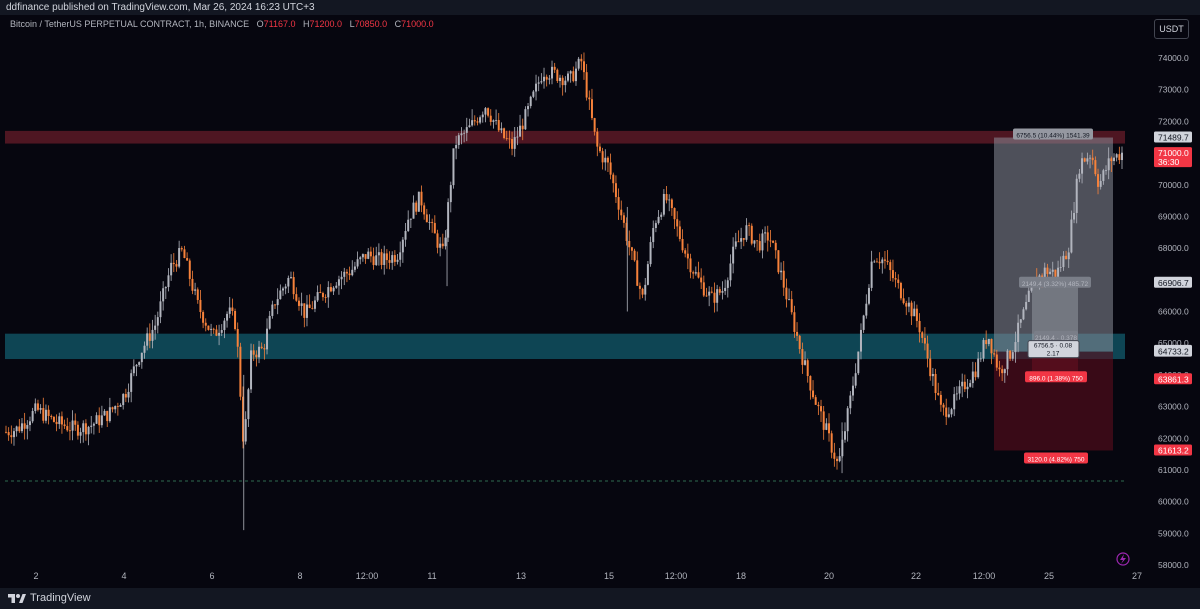  What do you see at coordinates (1053, 354) in the screenshot?
I see `entry-box-line2: 2.17` at bounding box center [1053, 354].